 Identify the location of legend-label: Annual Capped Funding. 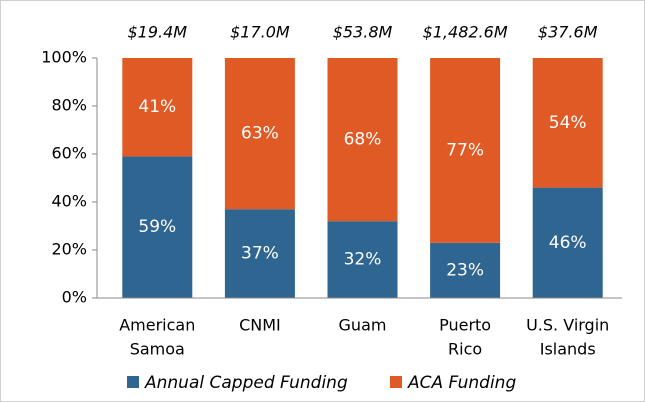
(246, 383).